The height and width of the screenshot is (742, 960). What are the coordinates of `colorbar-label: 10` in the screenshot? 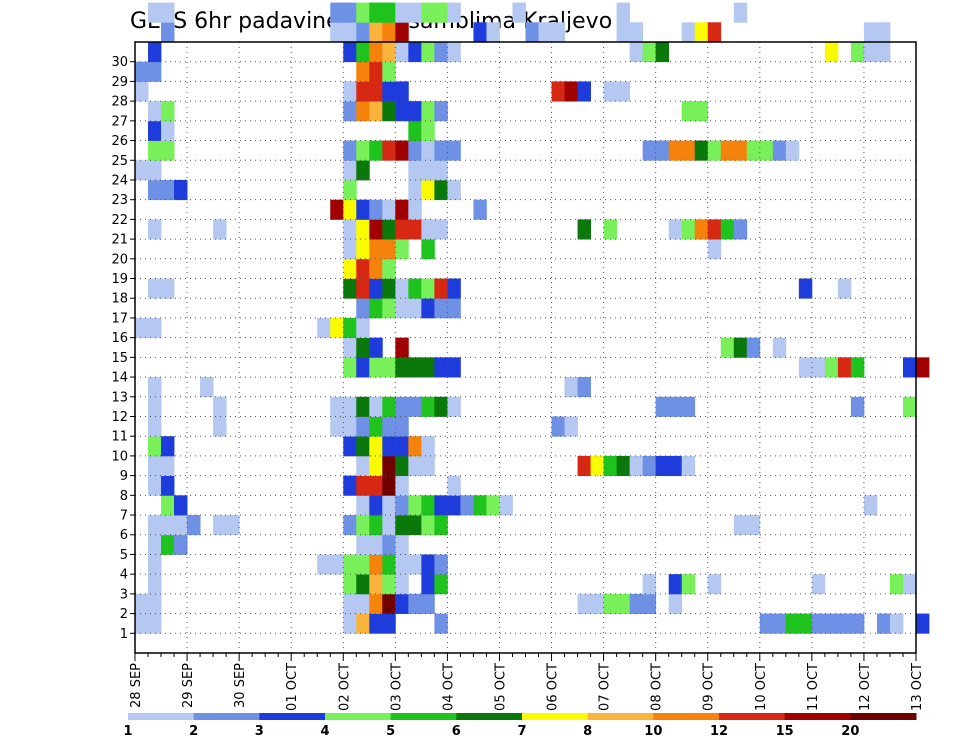 It's located at (653, 731).